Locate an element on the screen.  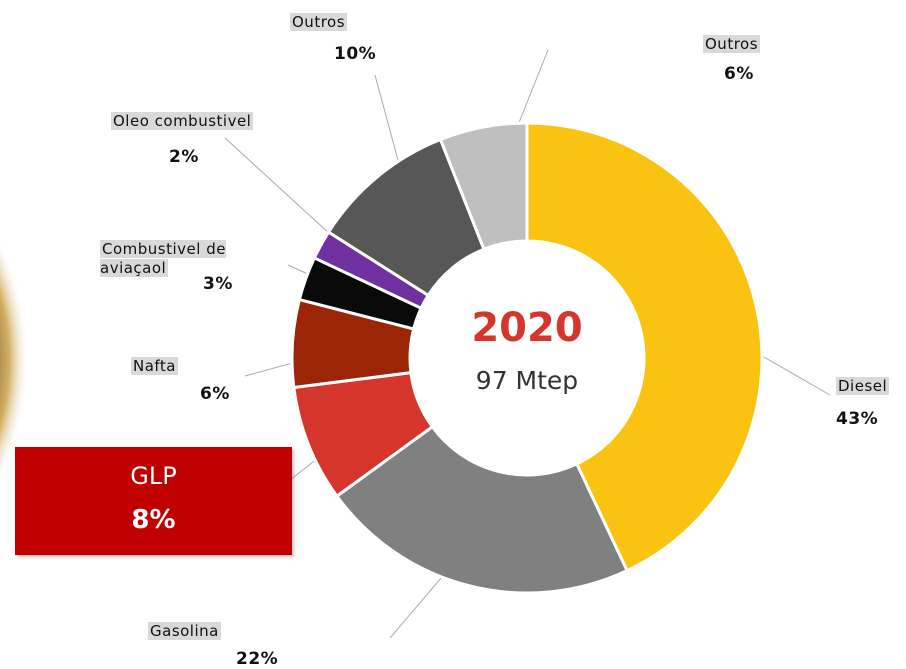
category-label-text: Diesel is located at coordinates (863, 386).